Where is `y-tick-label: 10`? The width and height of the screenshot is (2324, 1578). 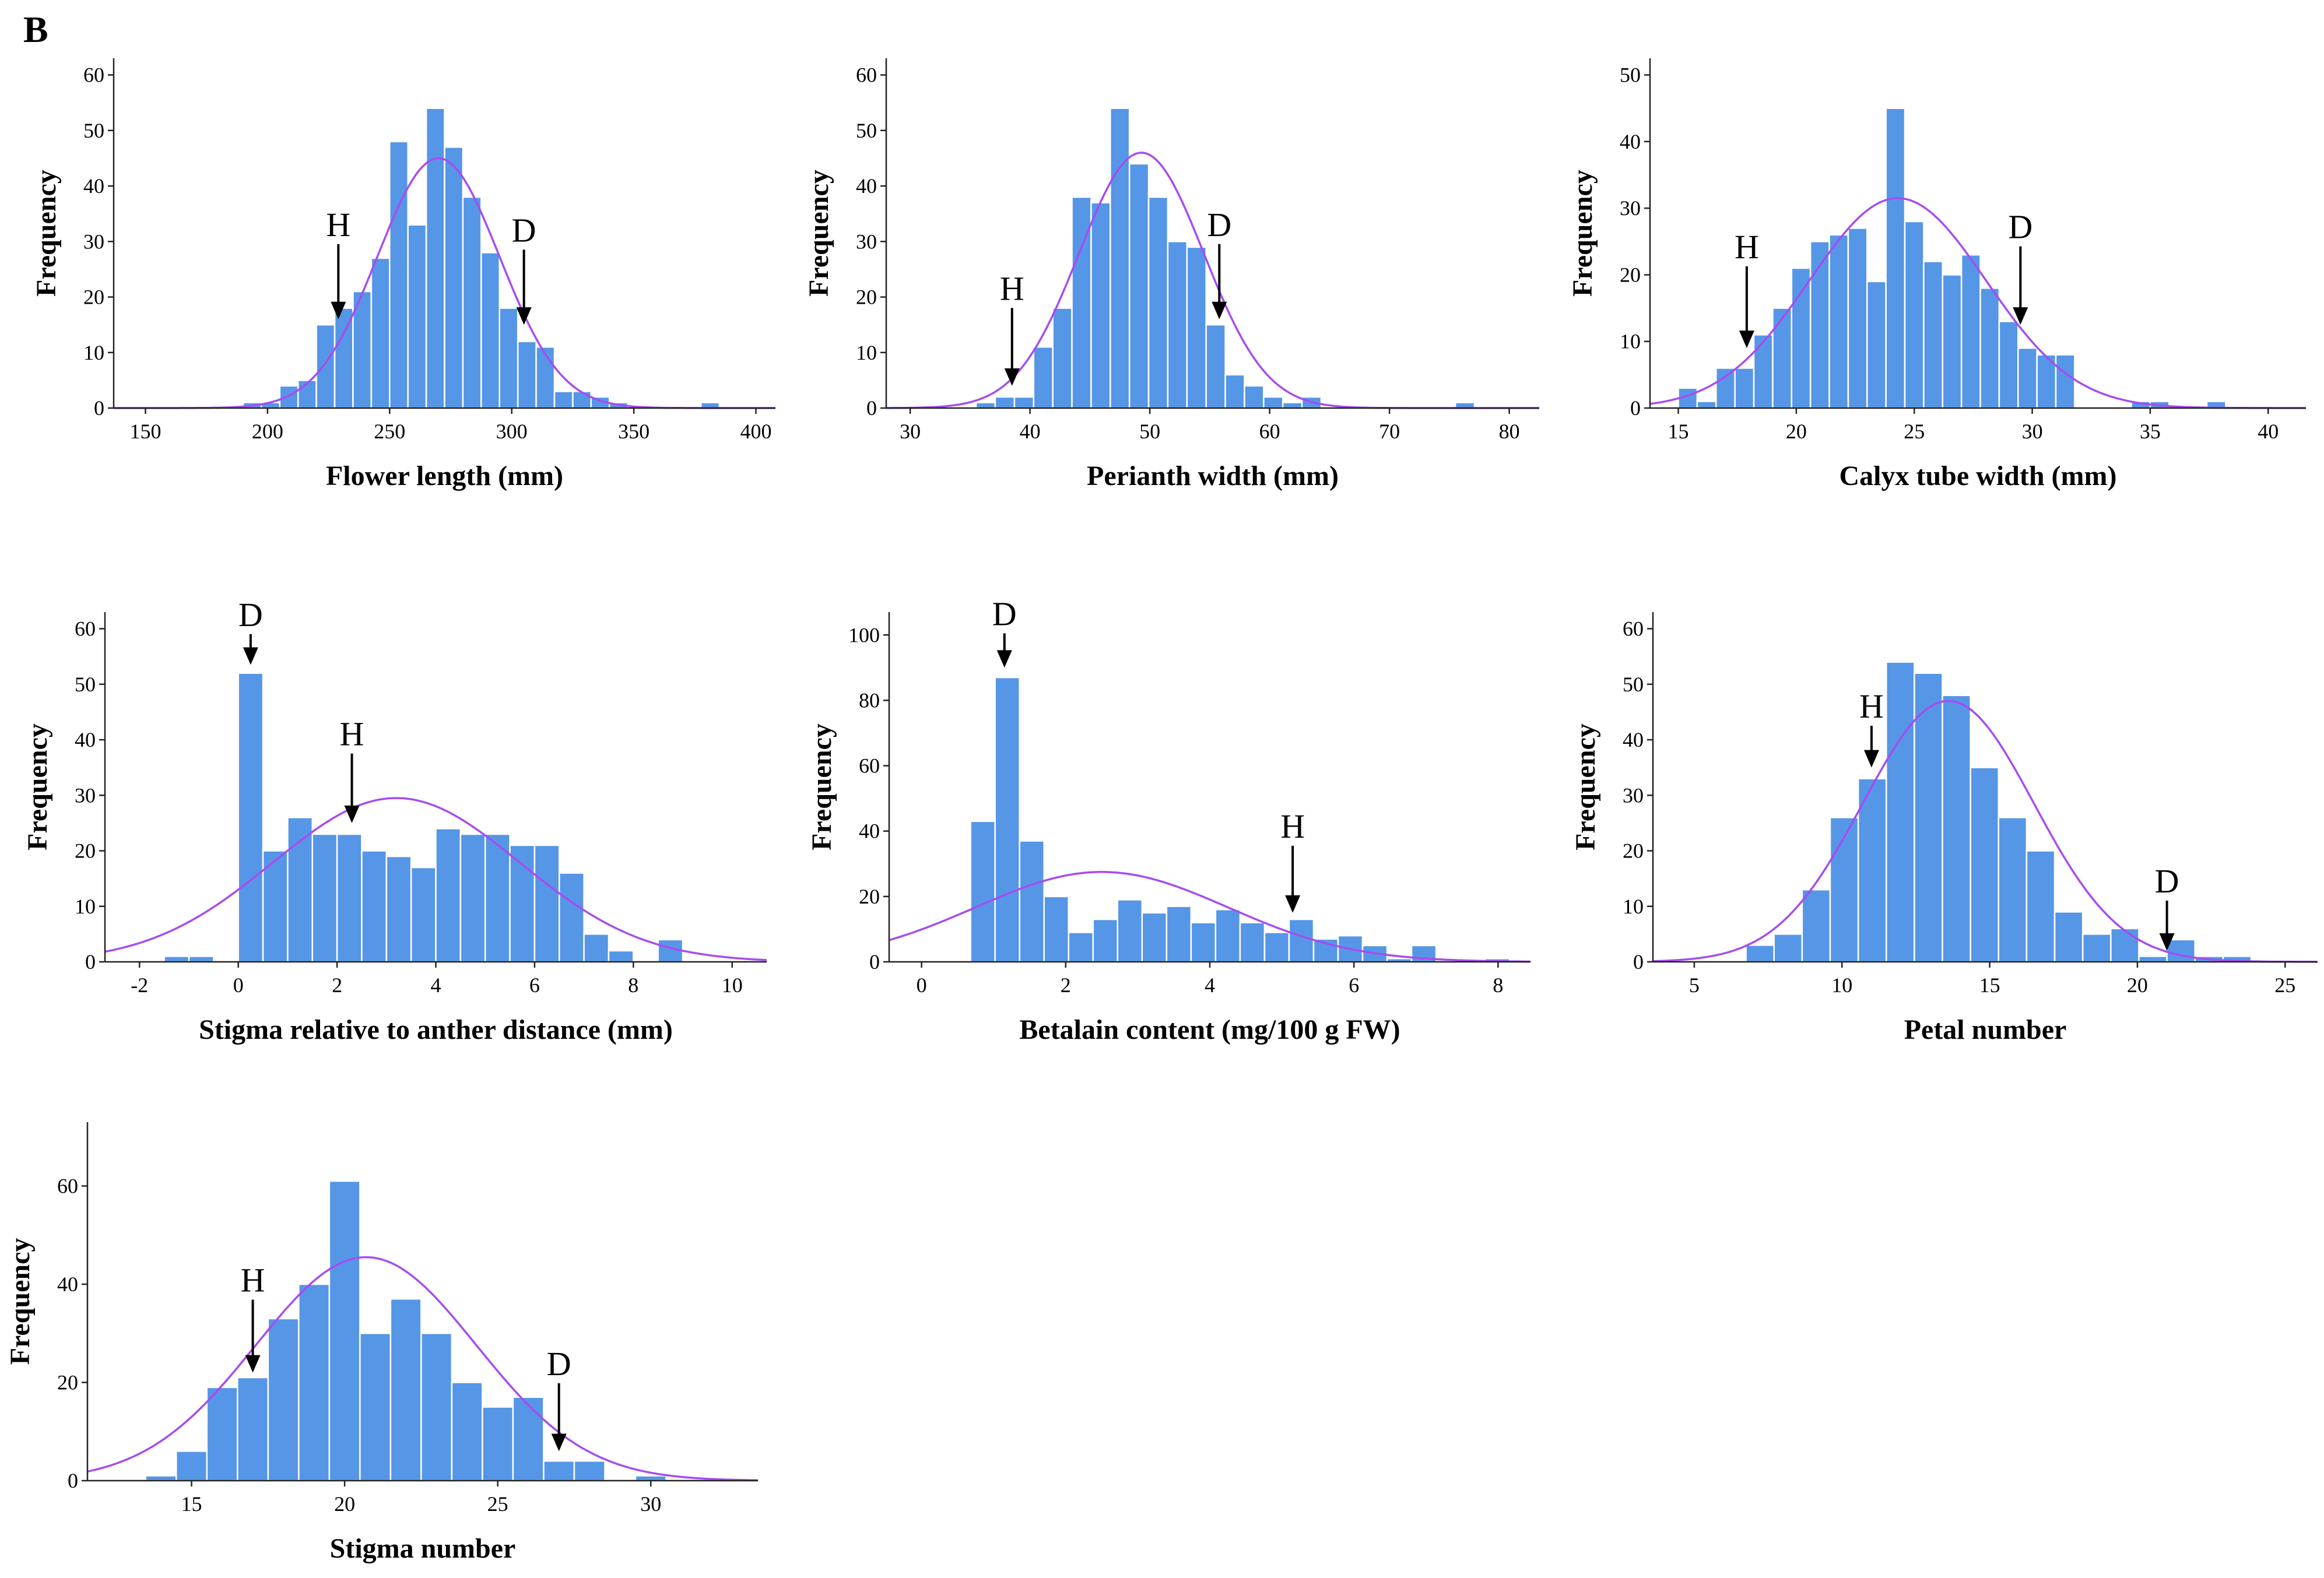
y-tick-label: 10 is located at coordinates (85, 906).